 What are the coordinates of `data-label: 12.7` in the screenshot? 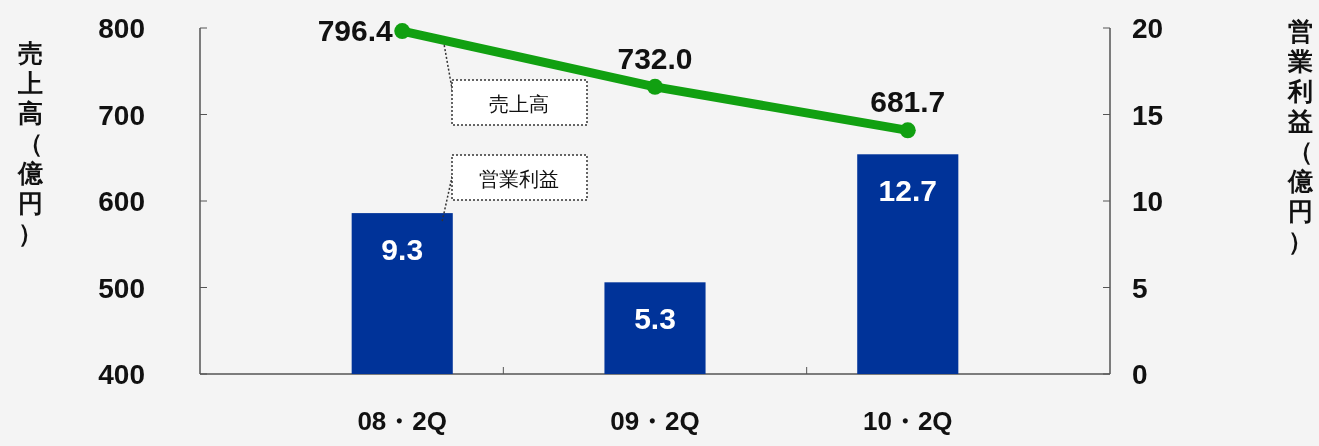 It's located at (907, 191).